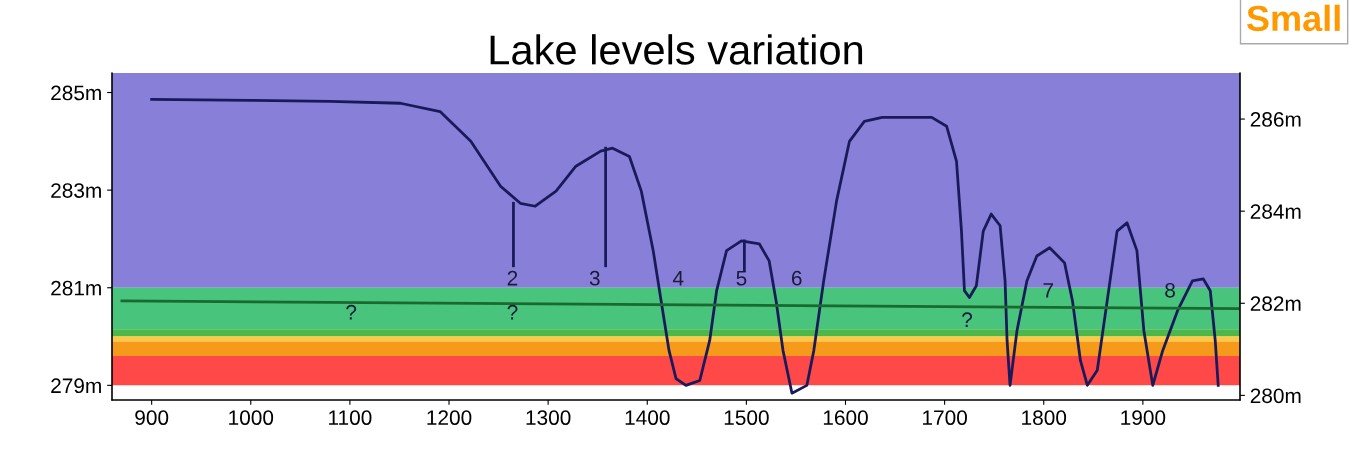 This screenshot has width=1349, height=470. I want to click on text: Small, so click(1293, 18).